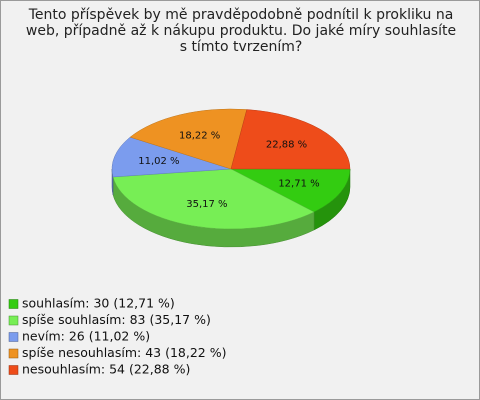 The image size is (480, 400). What do you see at coordinates (206, 204) in the screenshot?
I see `slice-label: 35,17 %` at bounding box center [206, 204].